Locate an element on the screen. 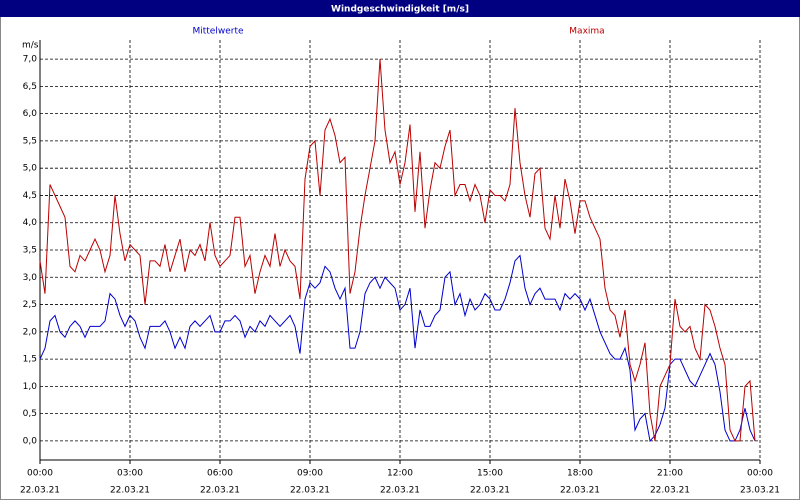  y-tick-label: 5,0 is located at coordinates (30, 169).